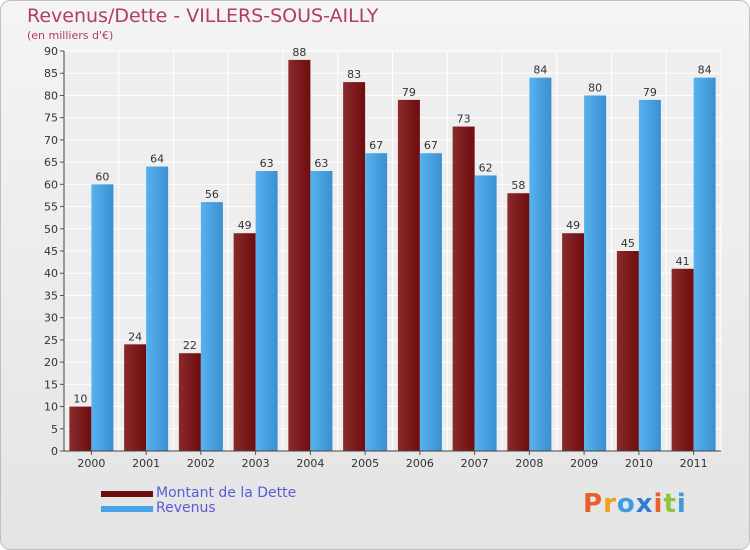  What do you see at coordinates (365, 463) in the screenshot?
I see `x-tick-label: 2005` at bounding box center [365, 463].